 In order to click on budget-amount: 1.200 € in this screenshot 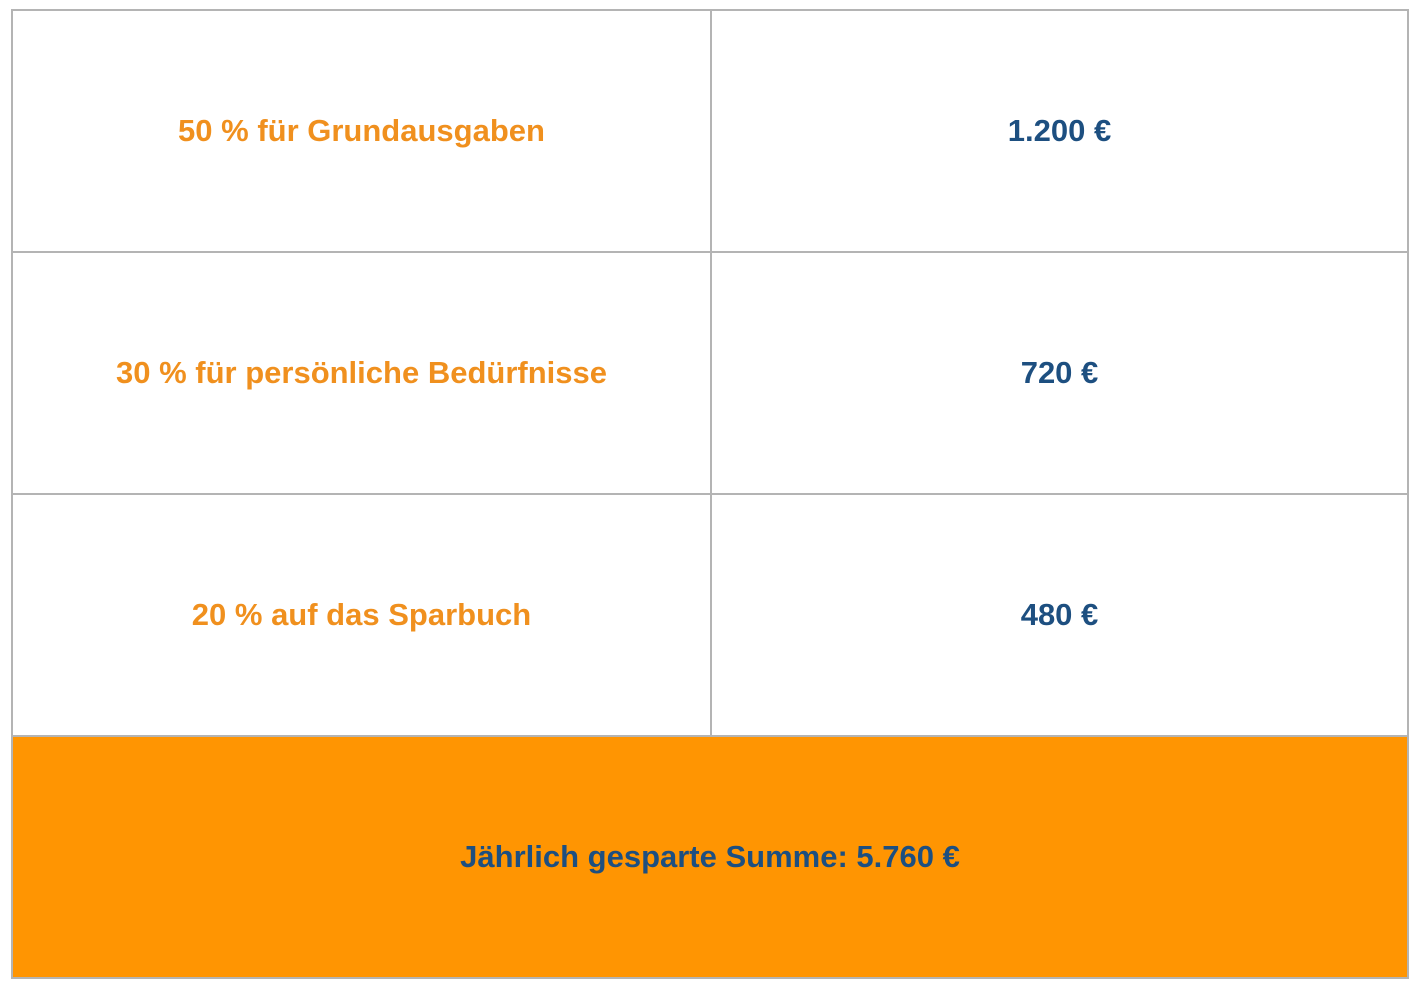, I will do `click(1059, 131)`.